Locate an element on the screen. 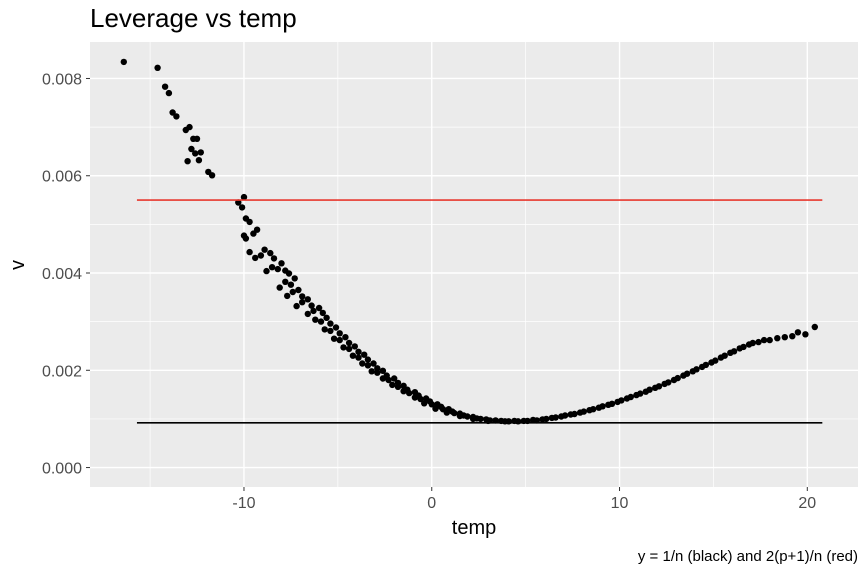  y-tick-label: 0.004 is located at coordinates (62, 274).